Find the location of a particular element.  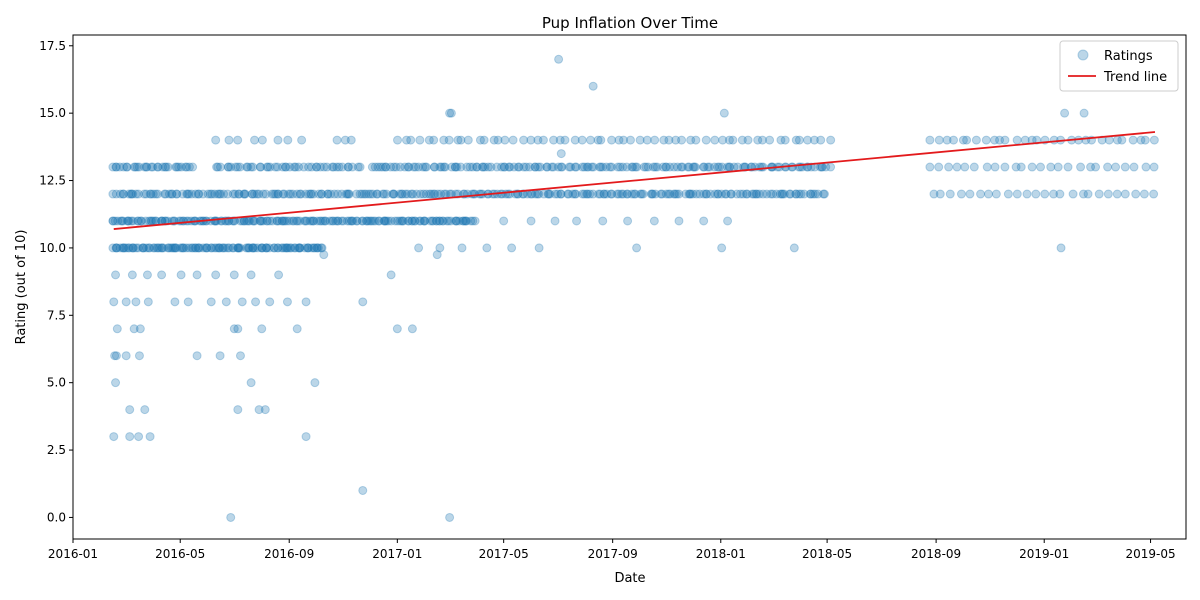

trend-line is located at coordinates (634, 180).